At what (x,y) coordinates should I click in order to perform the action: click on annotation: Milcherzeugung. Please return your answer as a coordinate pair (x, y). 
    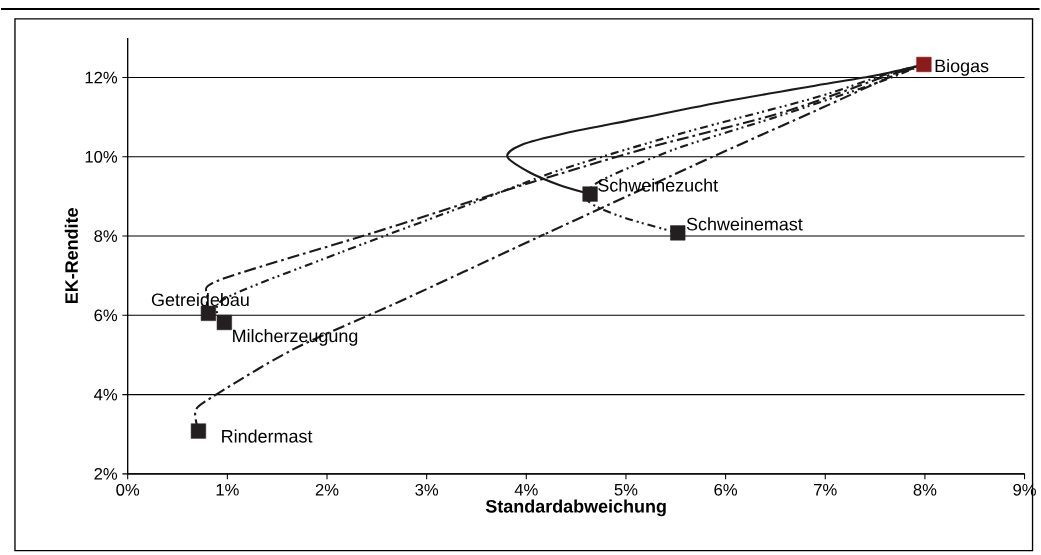
    Looking at the image, I should click on (295, 337).